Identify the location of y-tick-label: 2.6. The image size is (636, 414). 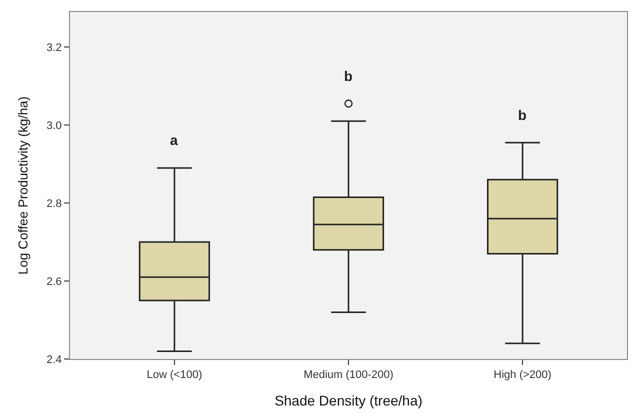
(54, 282).